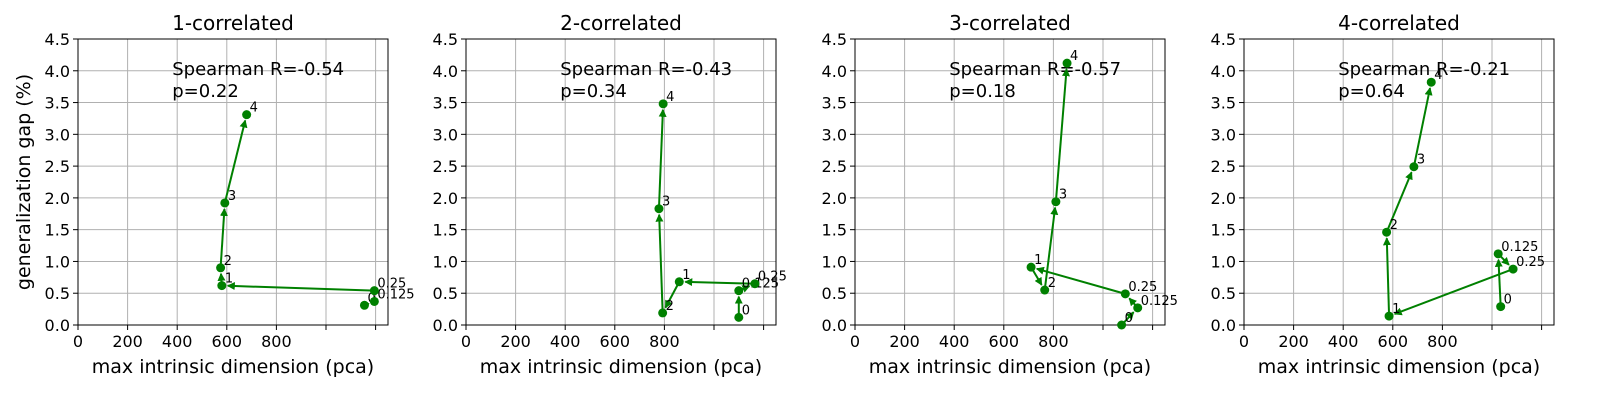 This screenshot has width=1600, height=400. I want to click on y-tick-label: 0.0, so click(445, 325).